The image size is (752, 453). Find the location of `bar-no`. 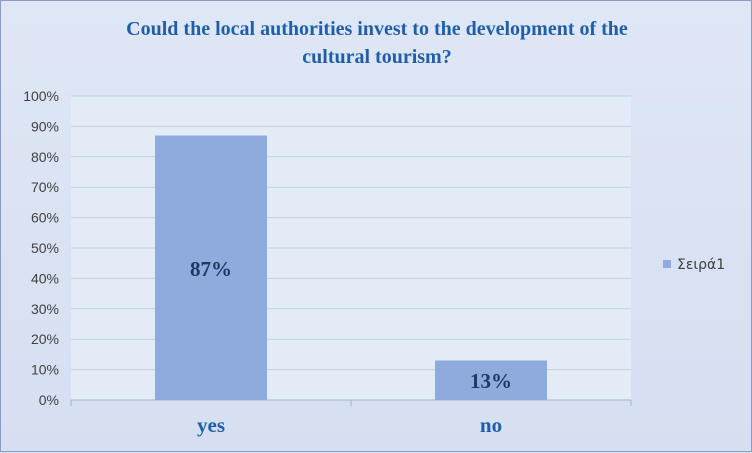

bar-no is located at coordinates (491, 380).